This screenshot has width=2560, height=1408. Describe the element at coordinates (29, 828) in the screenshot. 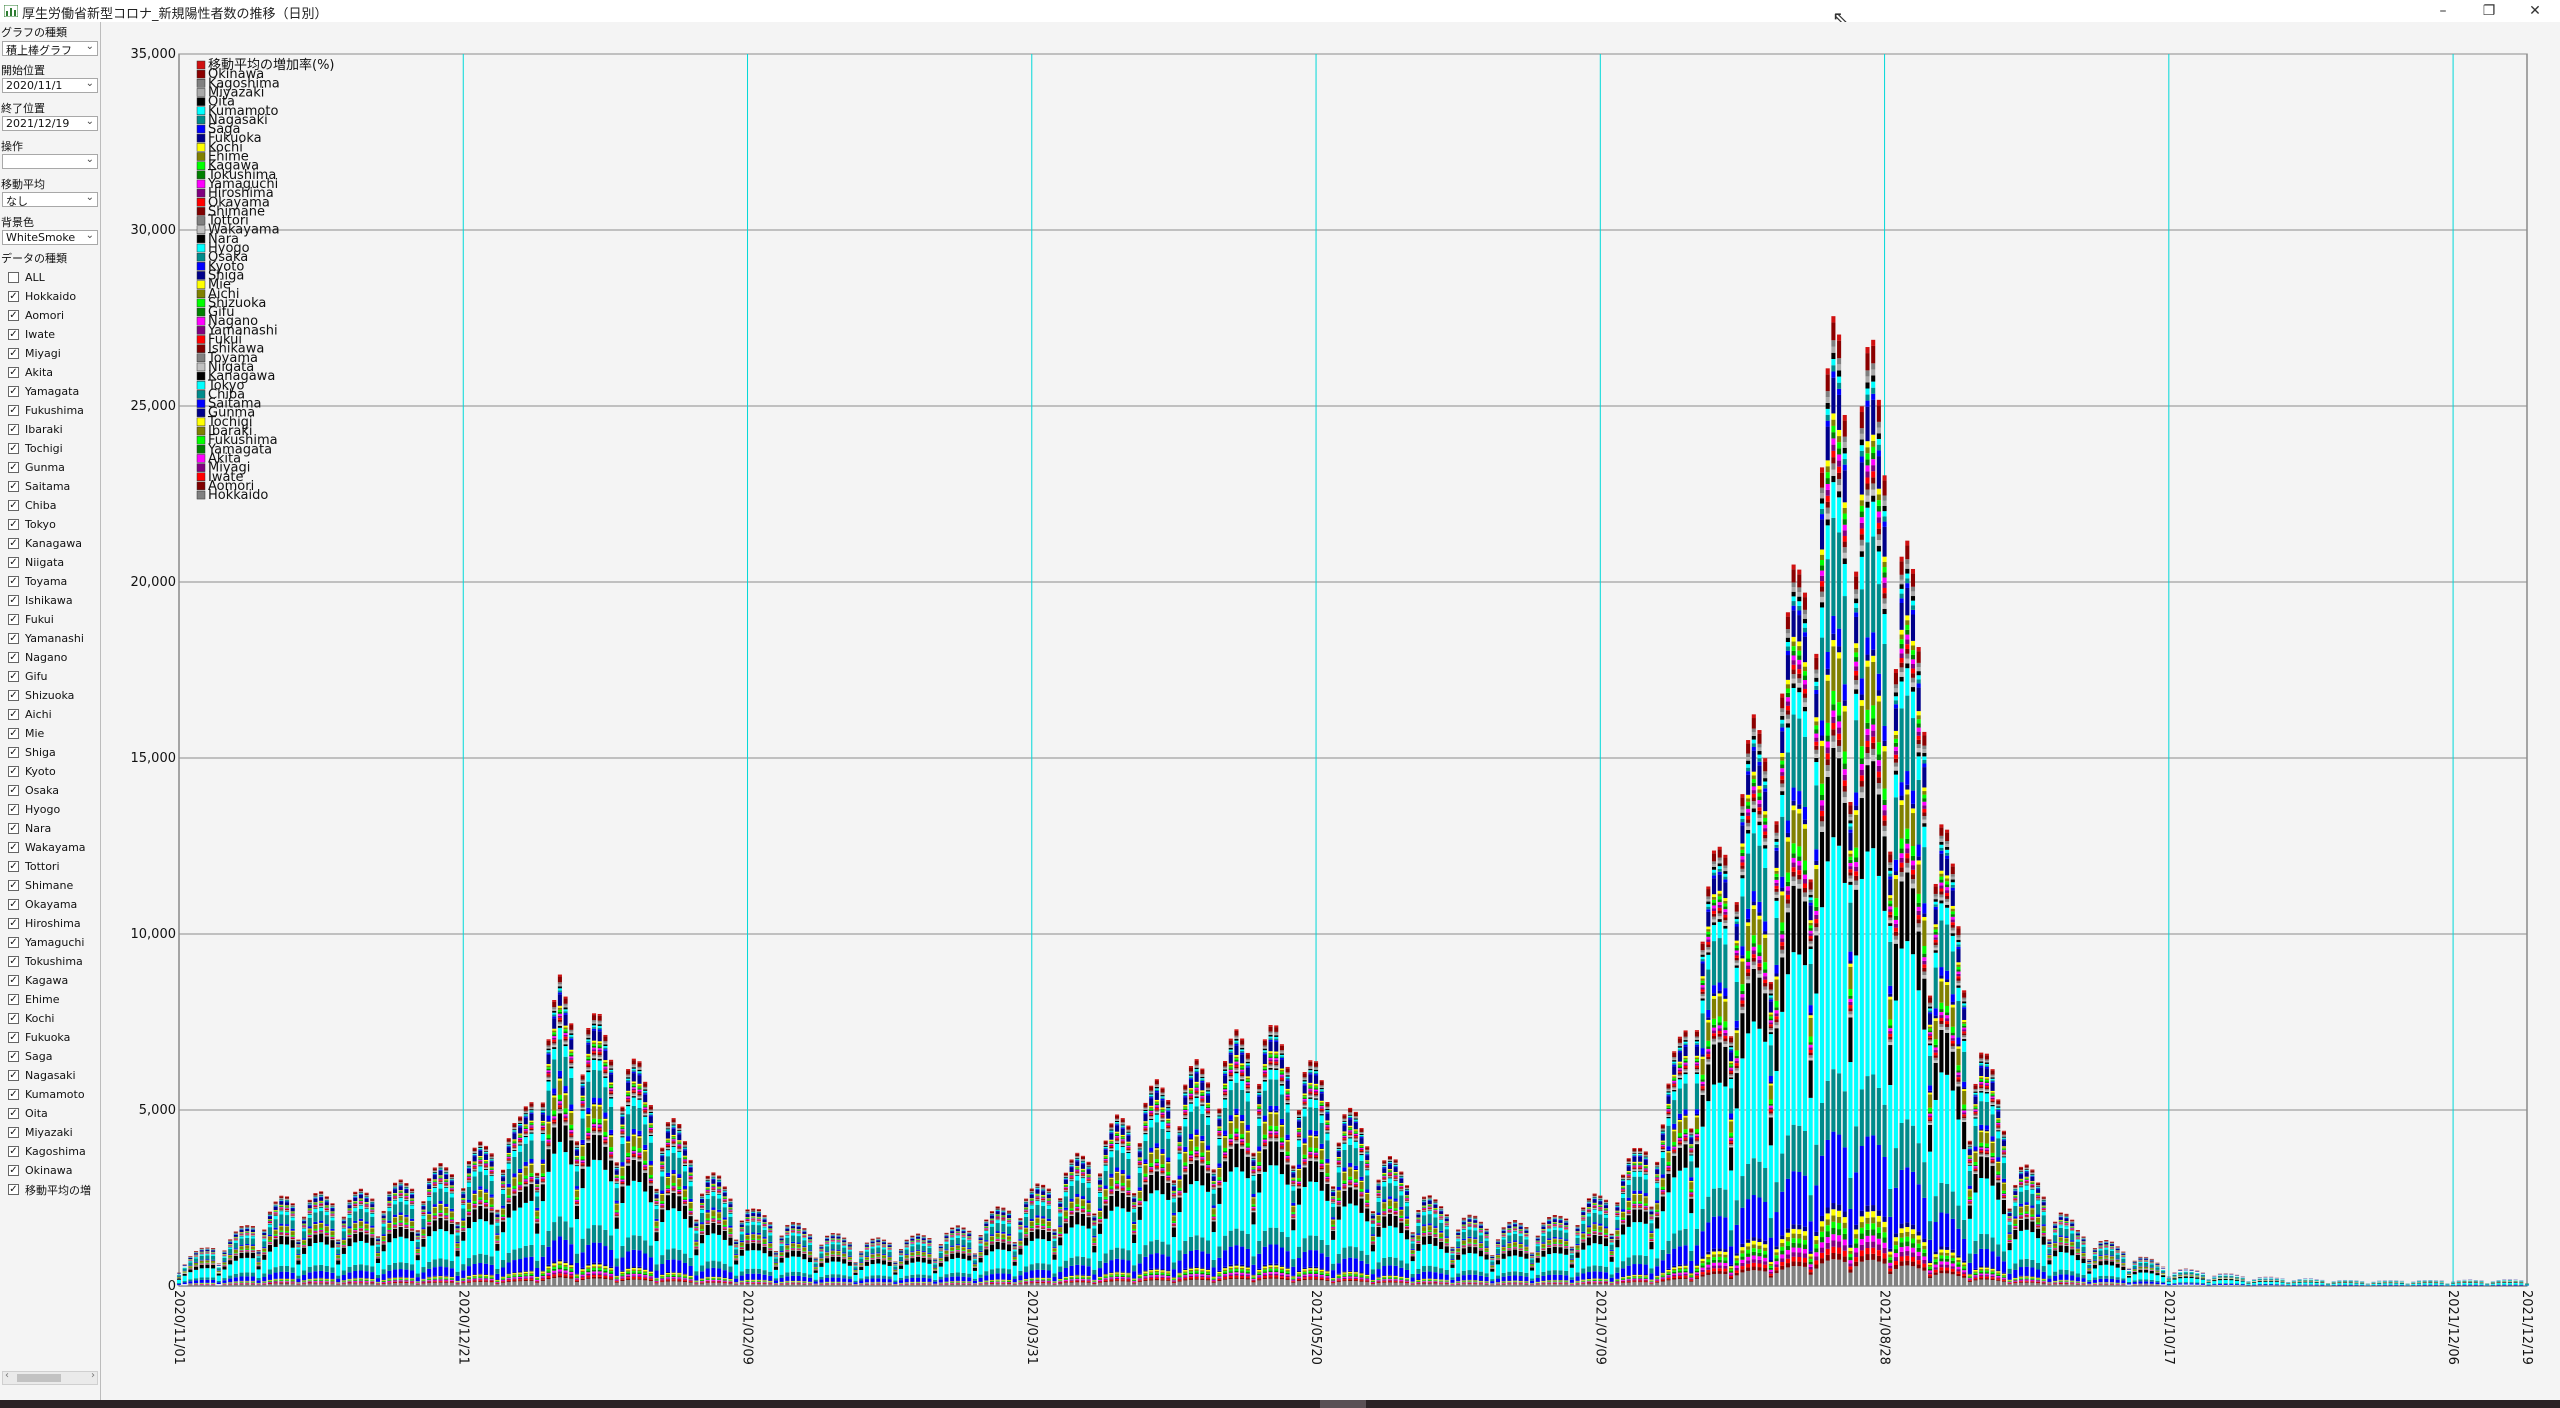

I see `series-checkbox-nara: ✓ Nara` at that location.